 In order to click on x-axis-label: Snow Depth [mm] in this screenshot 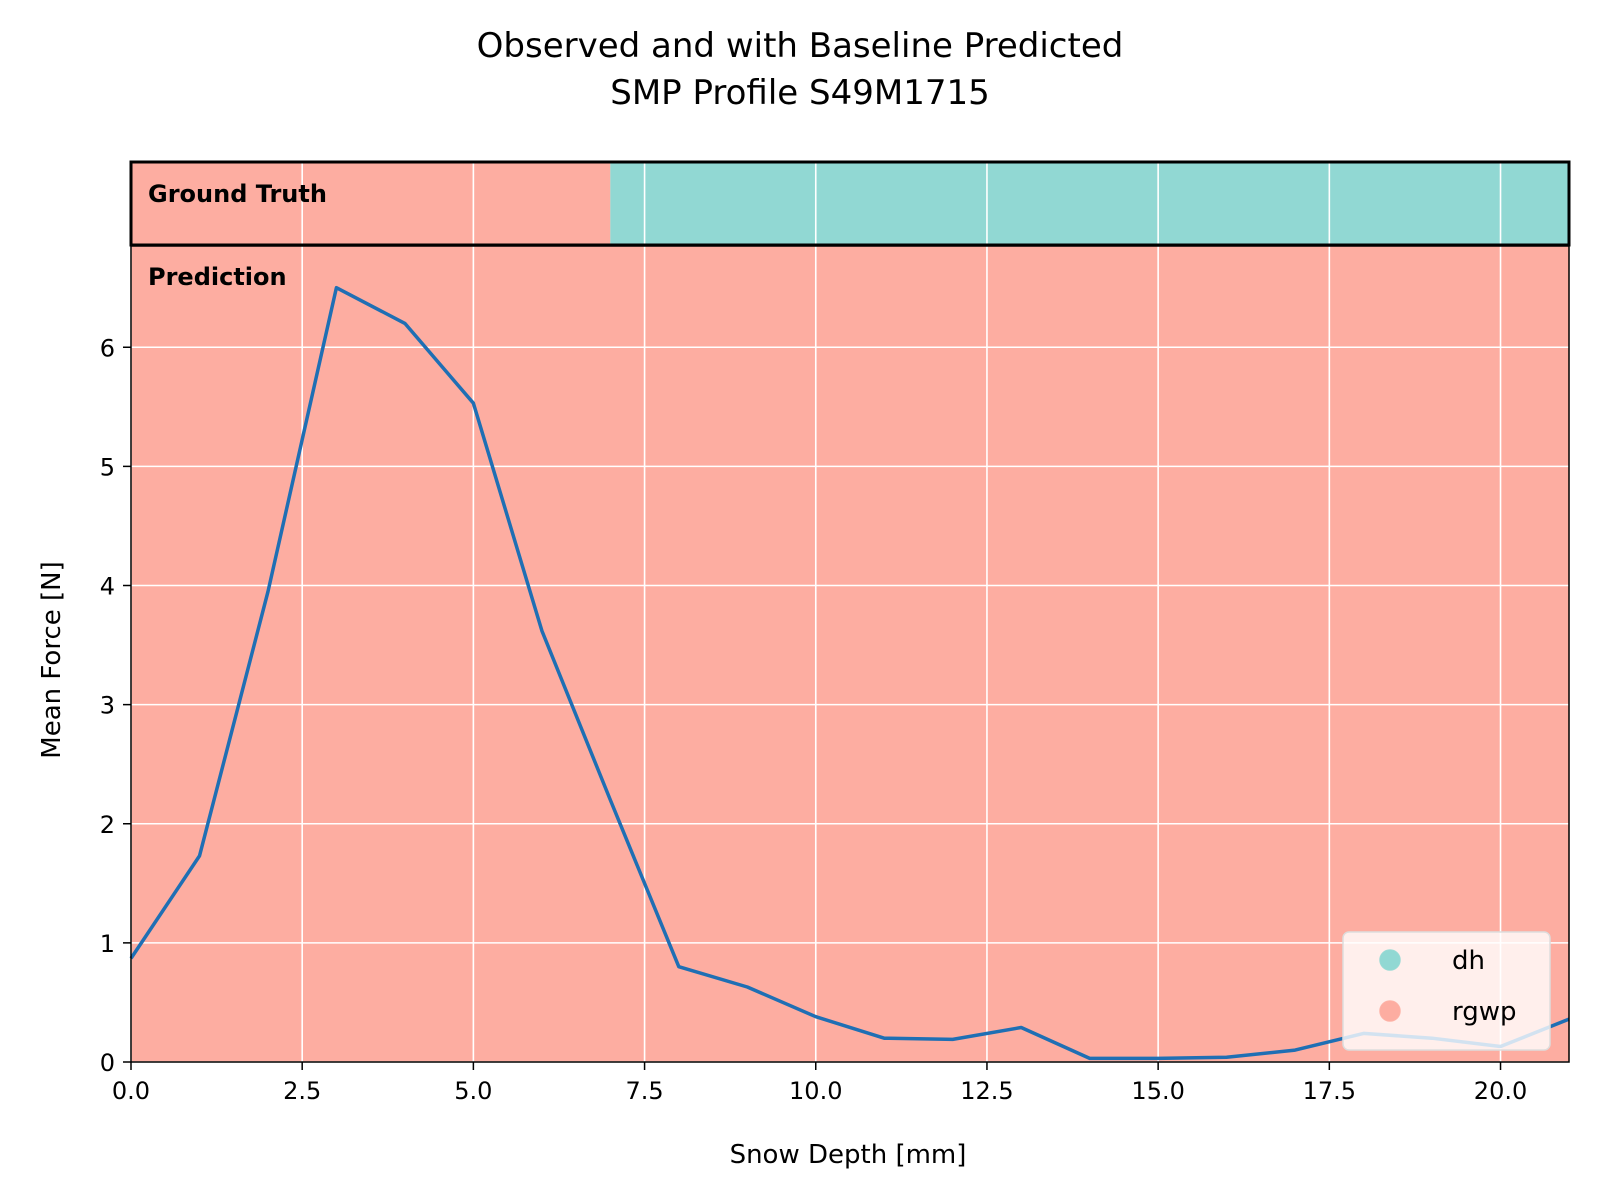, I will do `click(848, 1155)`.